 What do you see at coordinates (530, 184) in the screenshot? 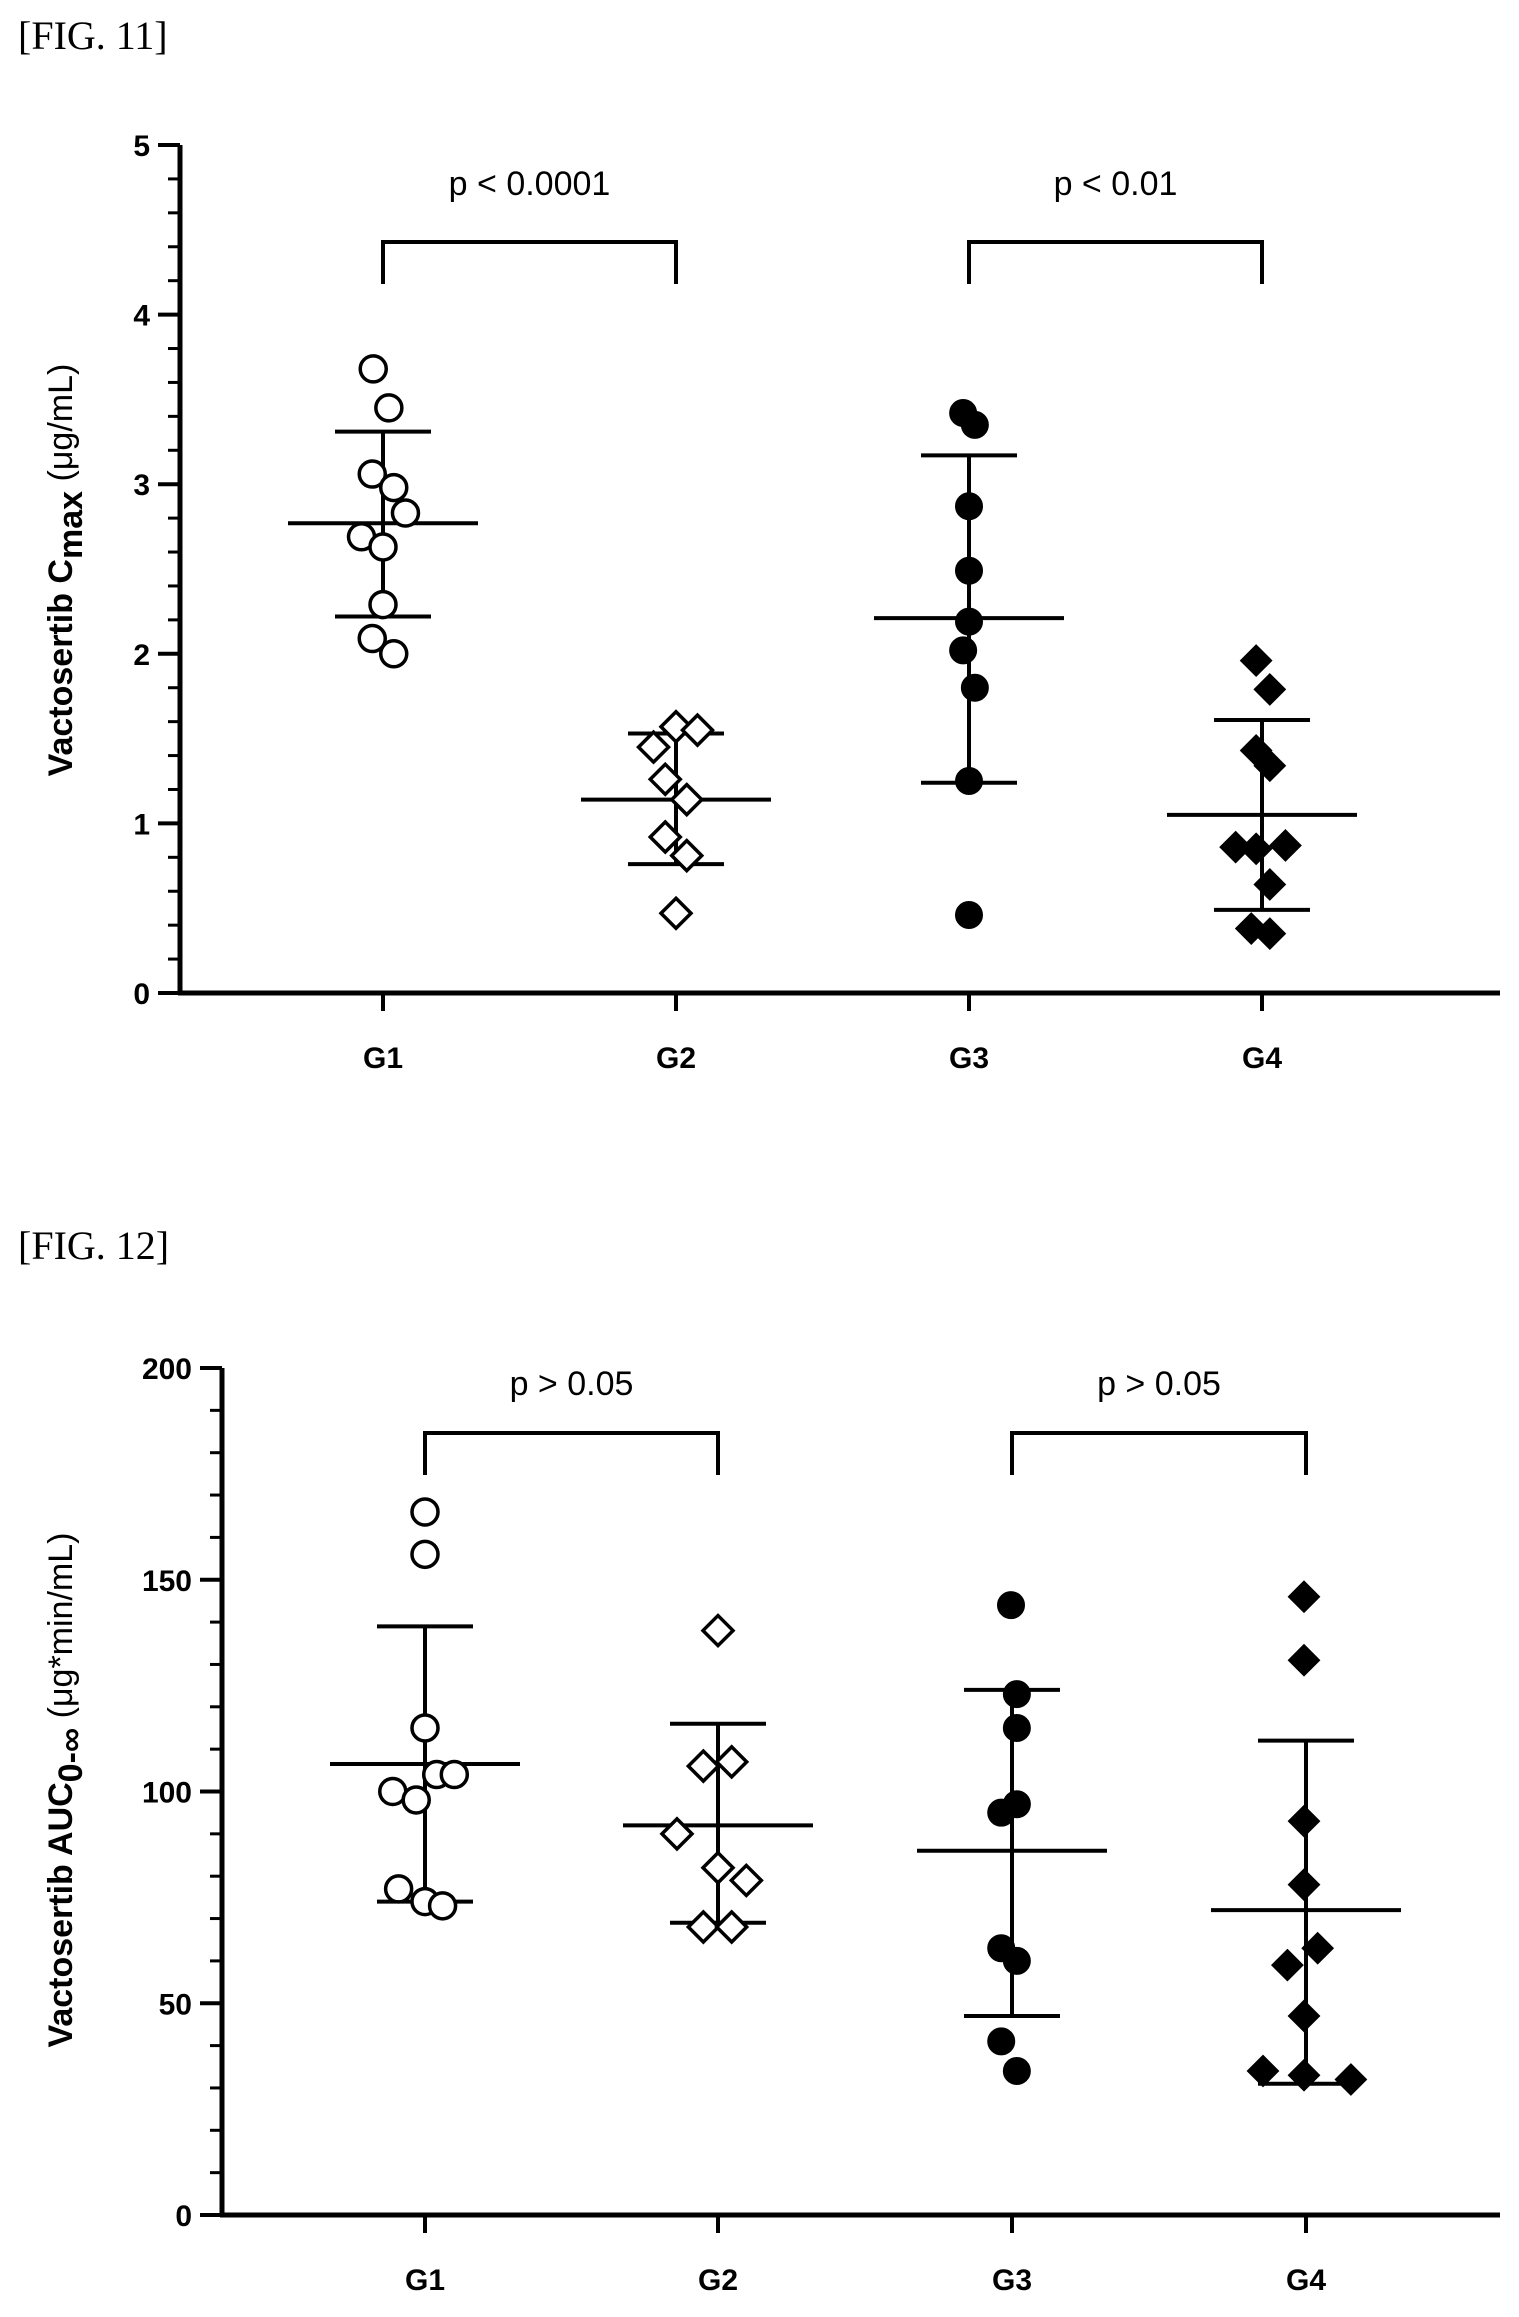
I see `fig11-p-value-label-1: p < 0.0001` at bounding box center [530, 184].